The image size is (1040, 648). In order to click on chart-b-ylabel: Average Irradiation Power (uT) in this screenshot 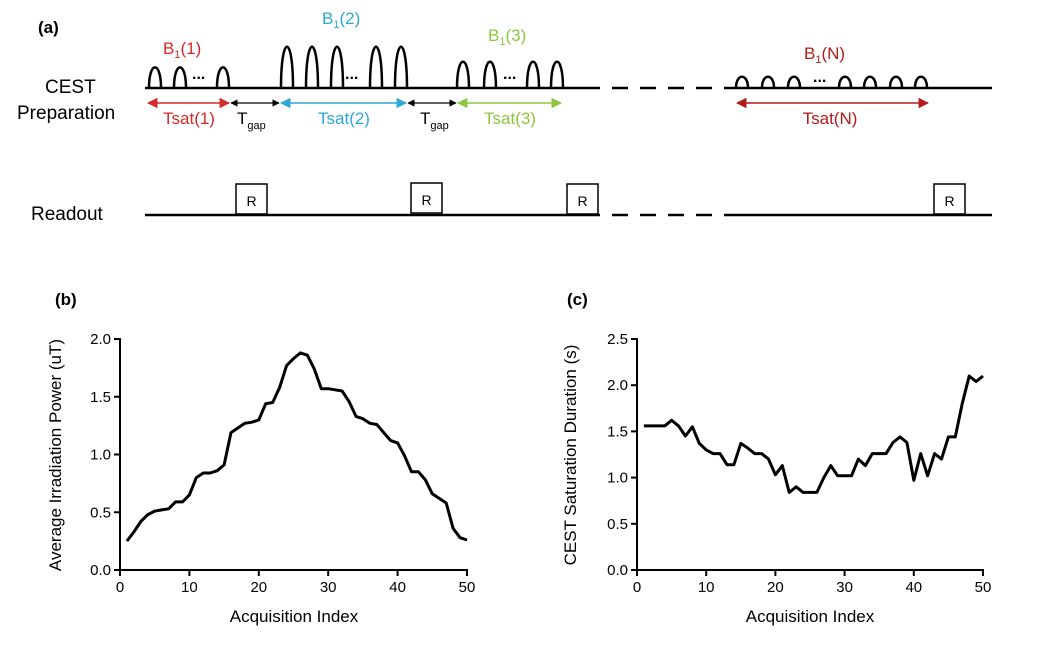, I will do `click(55, 455)`.